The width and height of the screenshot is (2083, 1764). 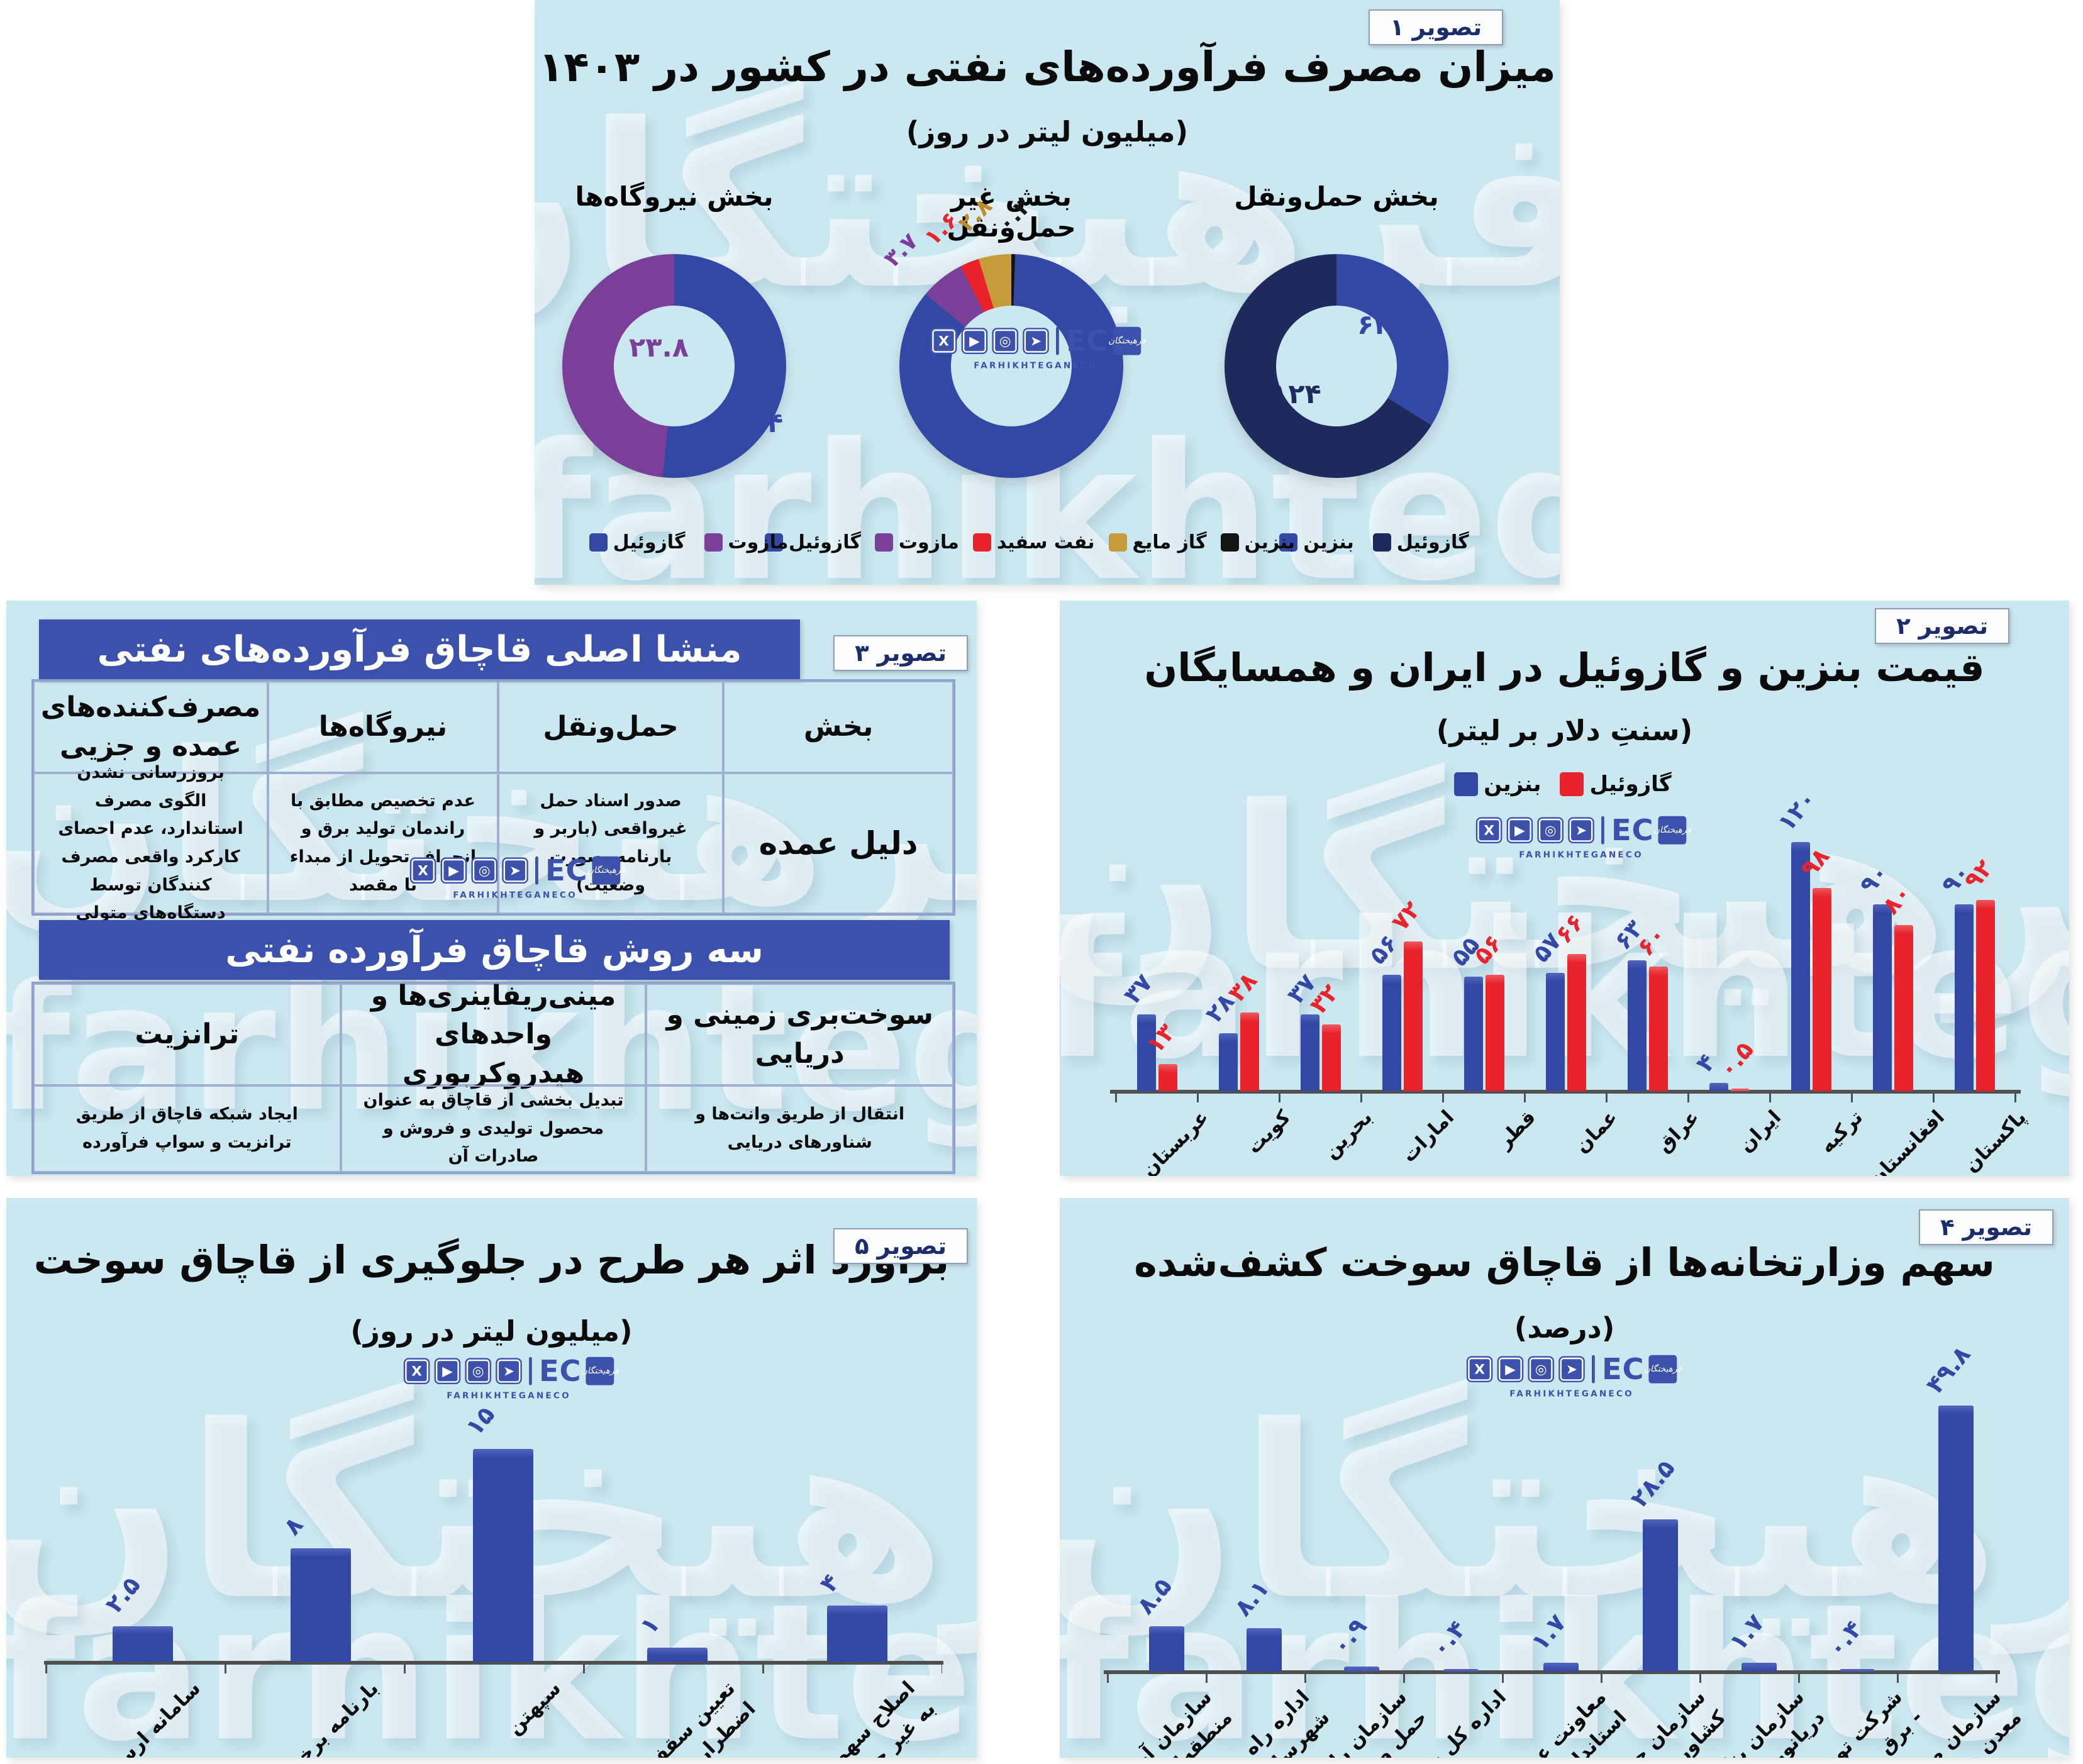 I want to click on cell-fuel-carrying: انتقال از طریق وانت‌ها و شناورهای دریایی, so click(x=799, y=1128).